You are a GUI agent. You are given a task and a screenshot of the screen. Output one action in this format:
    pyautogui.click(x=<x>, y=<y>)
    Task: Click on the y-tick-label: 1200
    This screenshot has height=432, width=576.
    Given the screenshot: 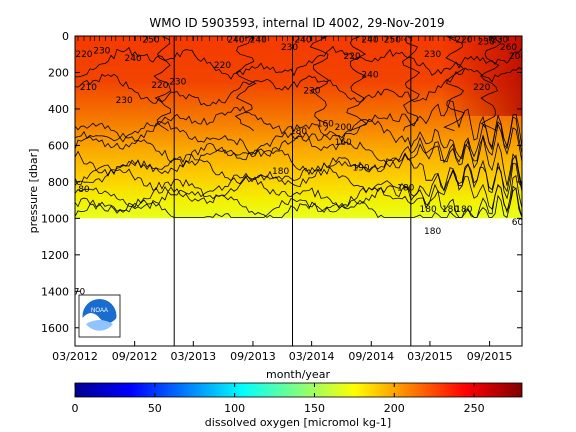 What is the action you would take?
    pyautogui.click(x=55, y=255)
    